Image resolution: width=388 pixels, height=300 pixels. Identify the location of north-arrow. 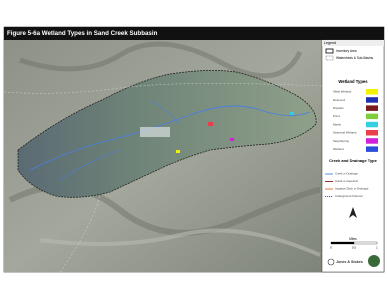
(353, 212).